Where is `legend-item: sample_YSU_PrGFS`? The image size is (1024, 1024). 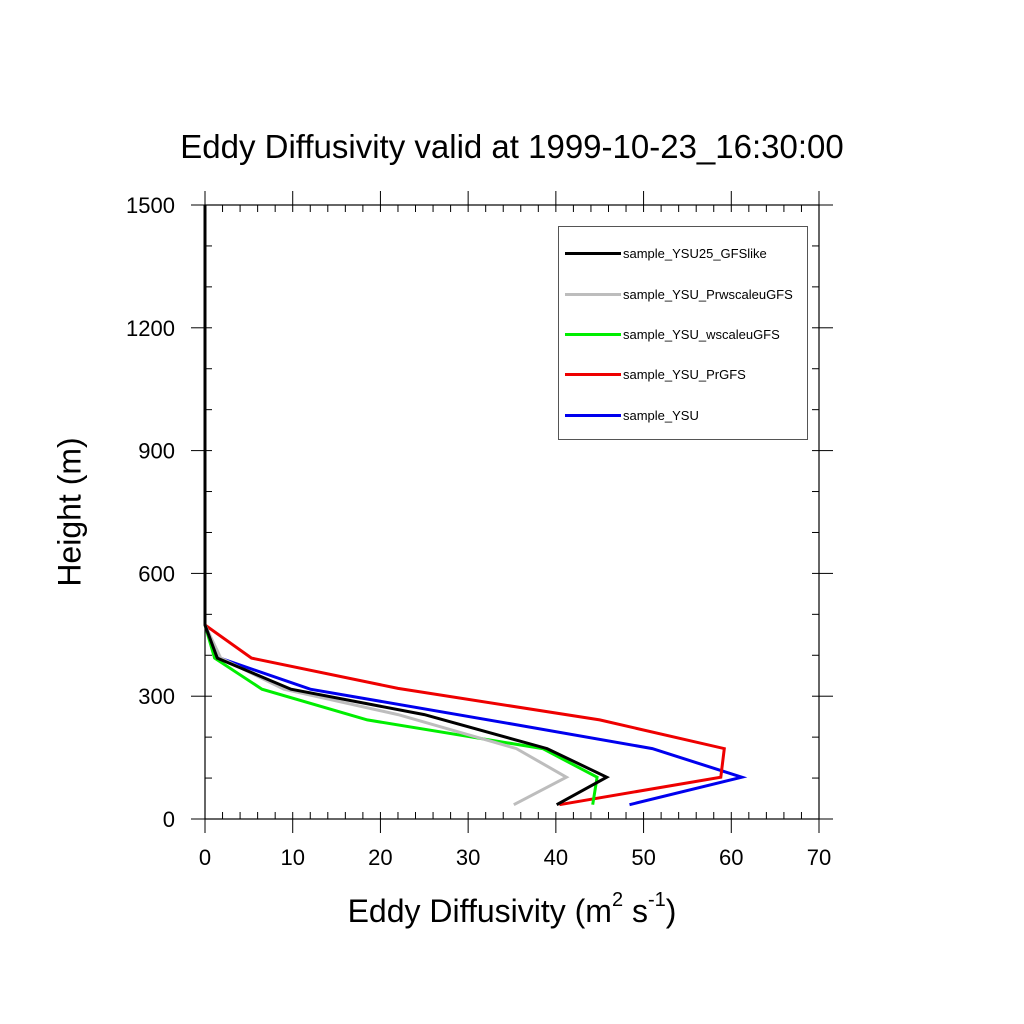 legend-item: sample_YSU_PrGFS is located at coordinates (655, 374).